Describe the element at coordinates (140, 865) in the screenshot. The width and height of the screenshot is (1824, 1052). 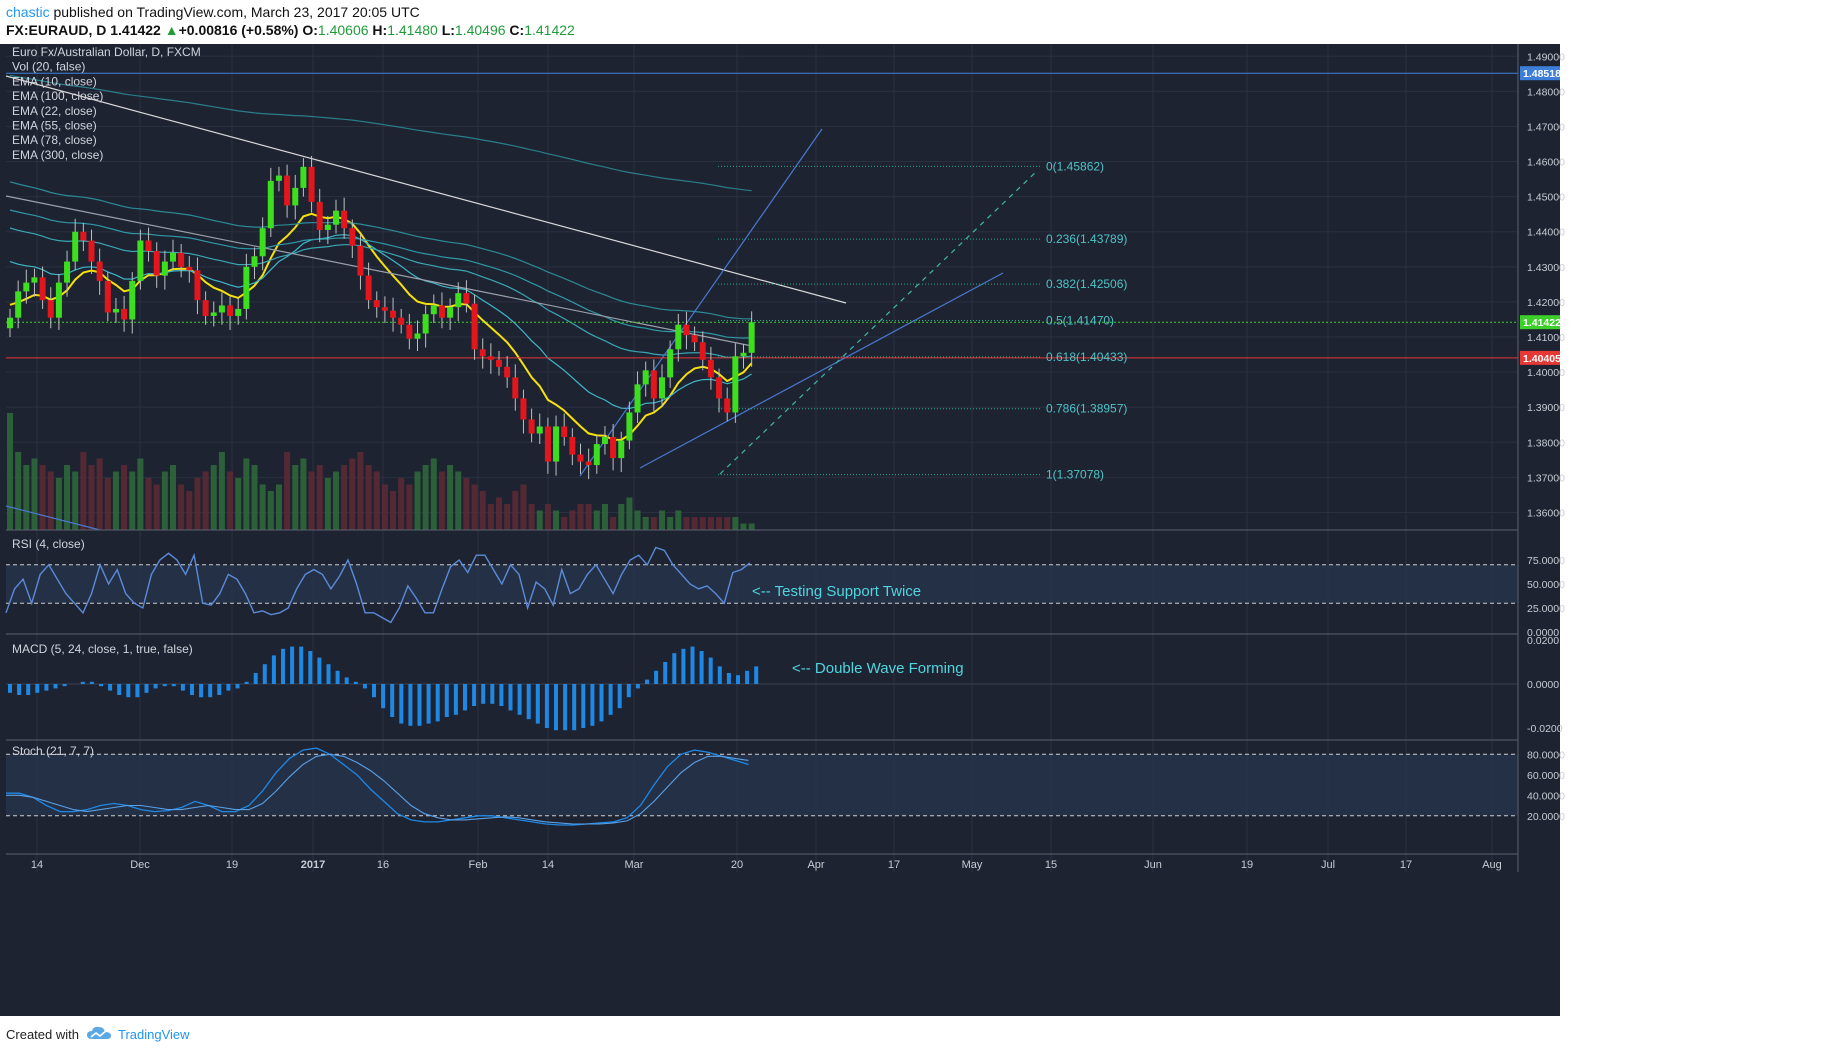
I see `time-tick-label: Dec` at that location.